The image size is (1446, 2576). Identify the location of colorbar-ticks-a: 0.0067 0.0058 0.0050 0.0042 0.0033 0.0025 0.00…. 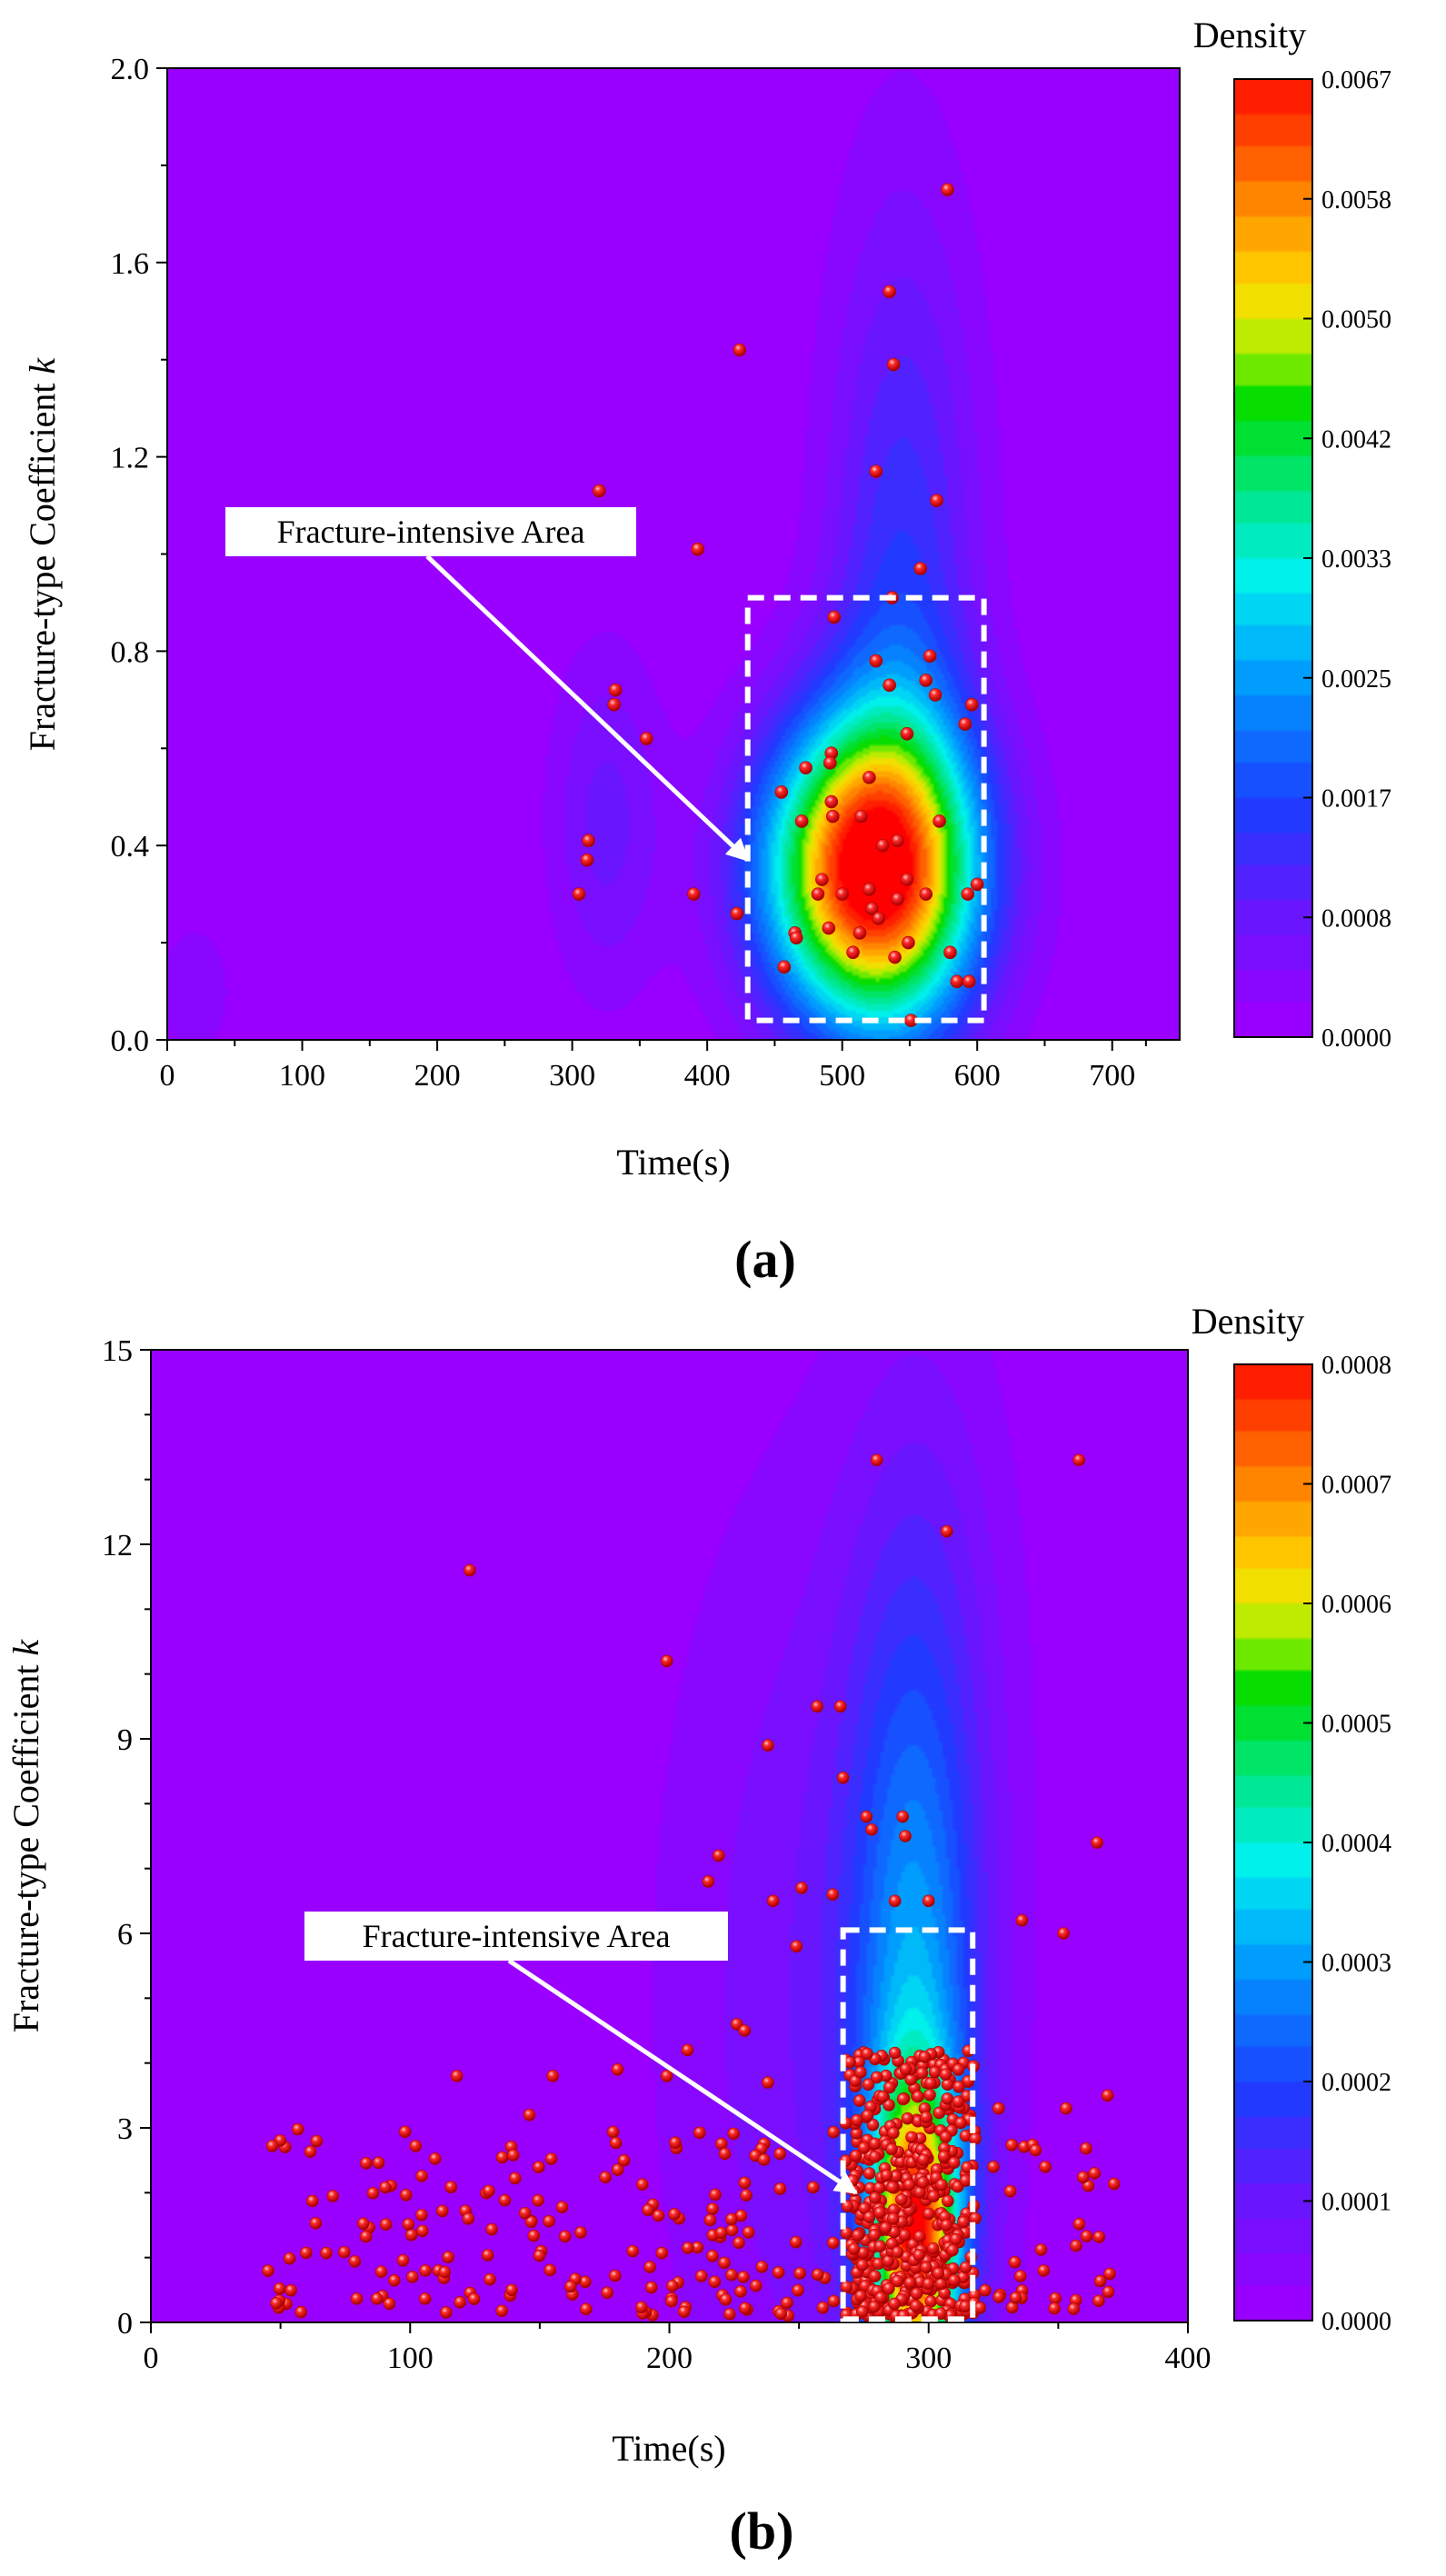
(1347, 559).